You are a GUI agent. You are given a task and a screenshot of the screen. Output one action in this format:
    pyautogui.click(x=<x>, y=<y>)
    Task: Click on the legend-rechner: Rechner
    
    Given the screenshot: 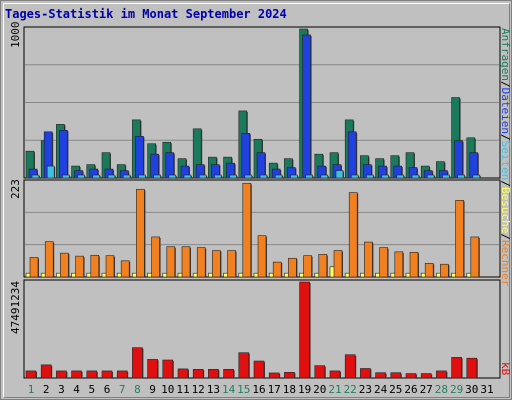 What is the action you would take?
    pyautogui.click(x=505, y=263)
    